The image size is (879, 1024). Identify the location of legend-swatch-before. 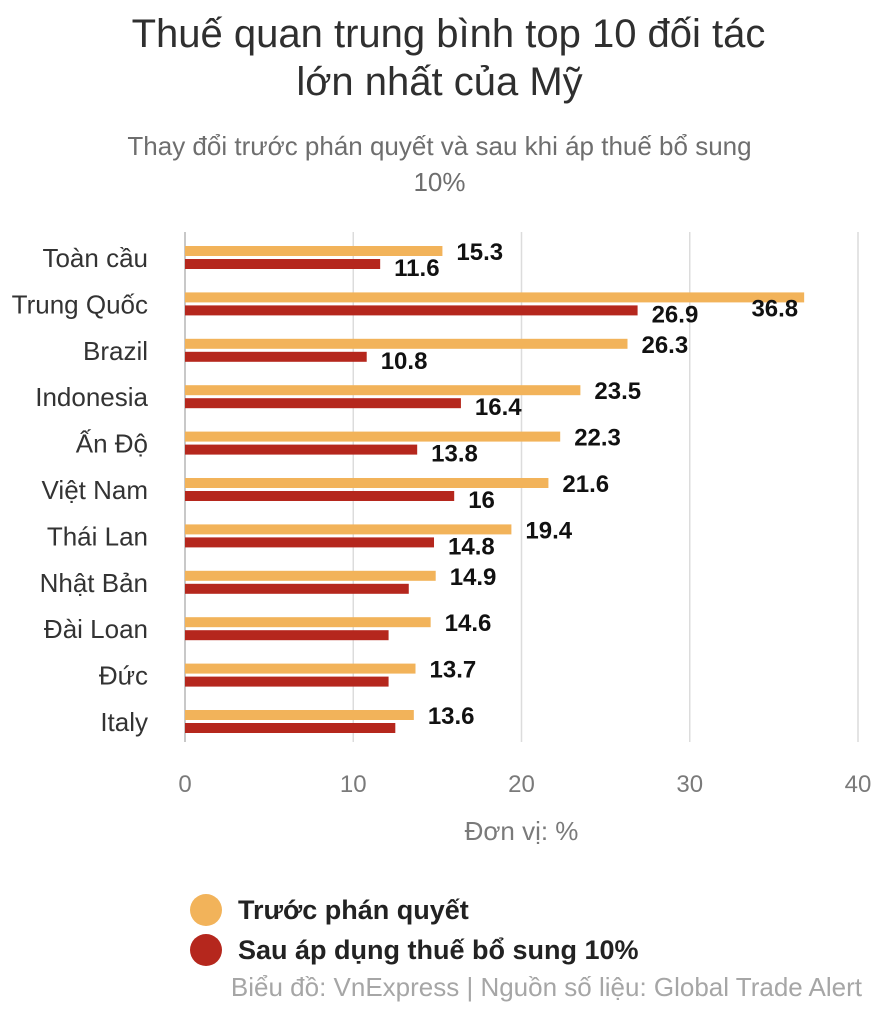
(206, 910).